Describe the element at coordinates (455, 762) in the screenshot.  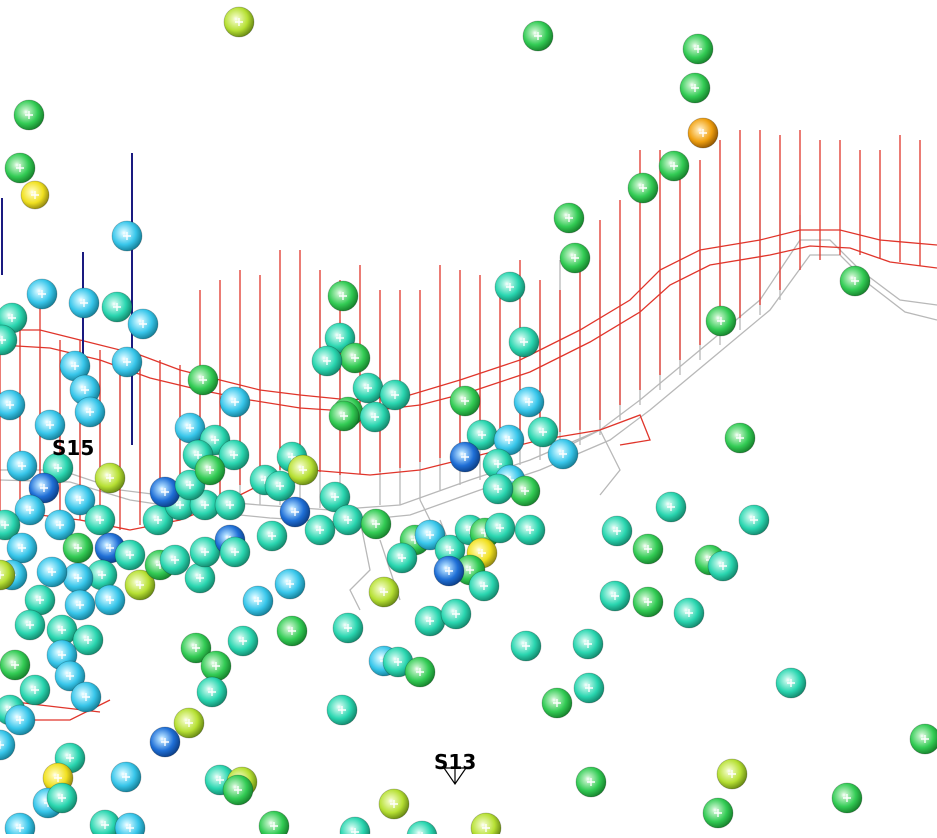
I see `station-label-s13: S13` at that location.